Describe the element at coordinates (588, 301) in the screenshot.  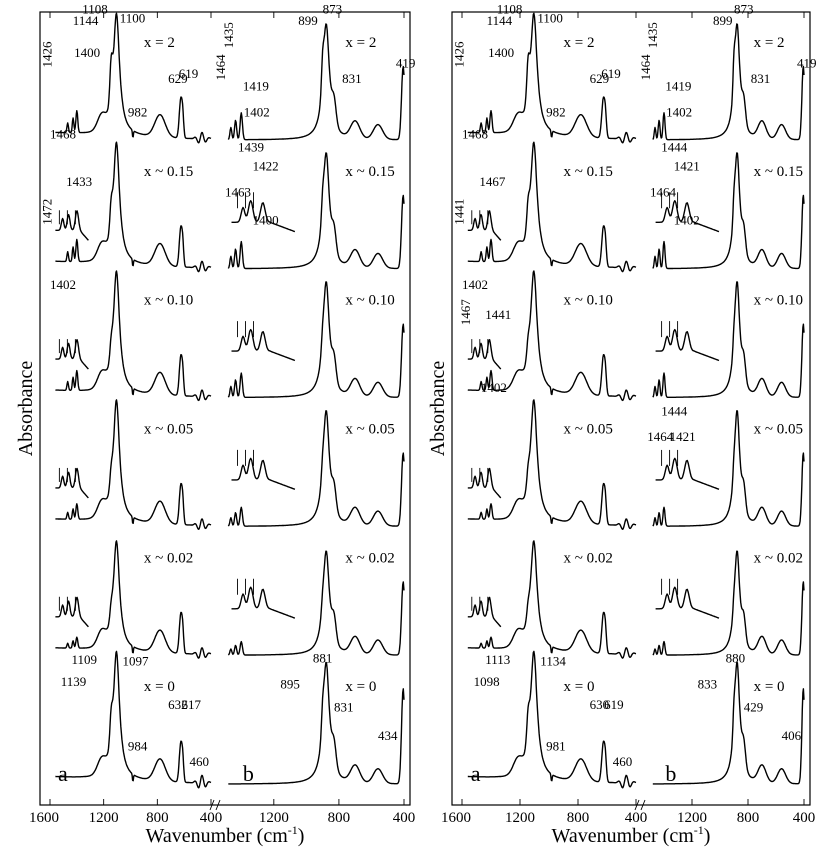
I see `series-label-a: x ~ 0.10` at that location.